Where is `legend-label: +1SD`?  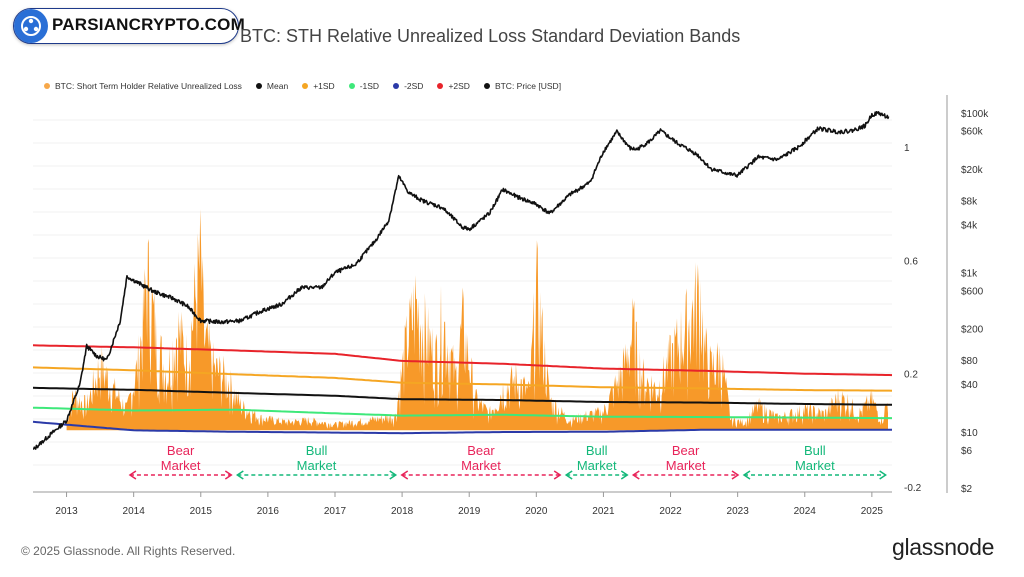
legend-label: +1SD is located at coordinates (324, 86).